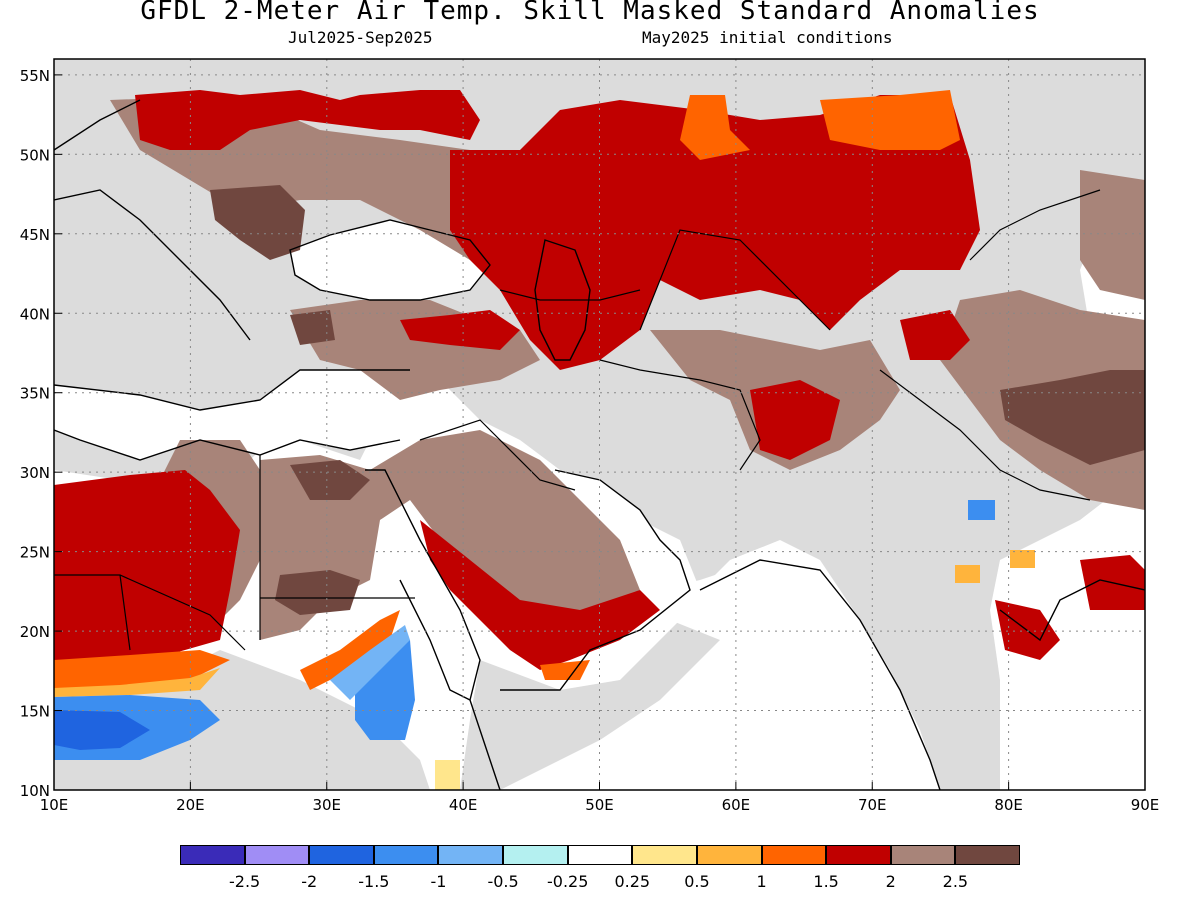 The image size is (1200, 900). Describe the element at coordinates (54, 805) in the screenshot. I see `lon-tick-label: 10E` at that location.